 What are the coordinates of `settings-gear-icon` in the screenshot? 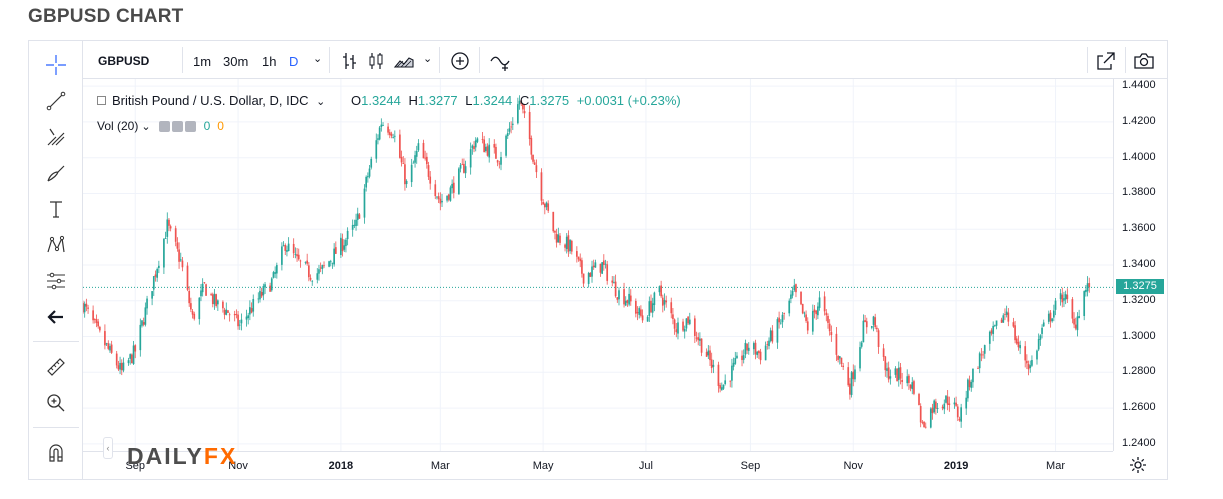 It's located at (1138, 465).